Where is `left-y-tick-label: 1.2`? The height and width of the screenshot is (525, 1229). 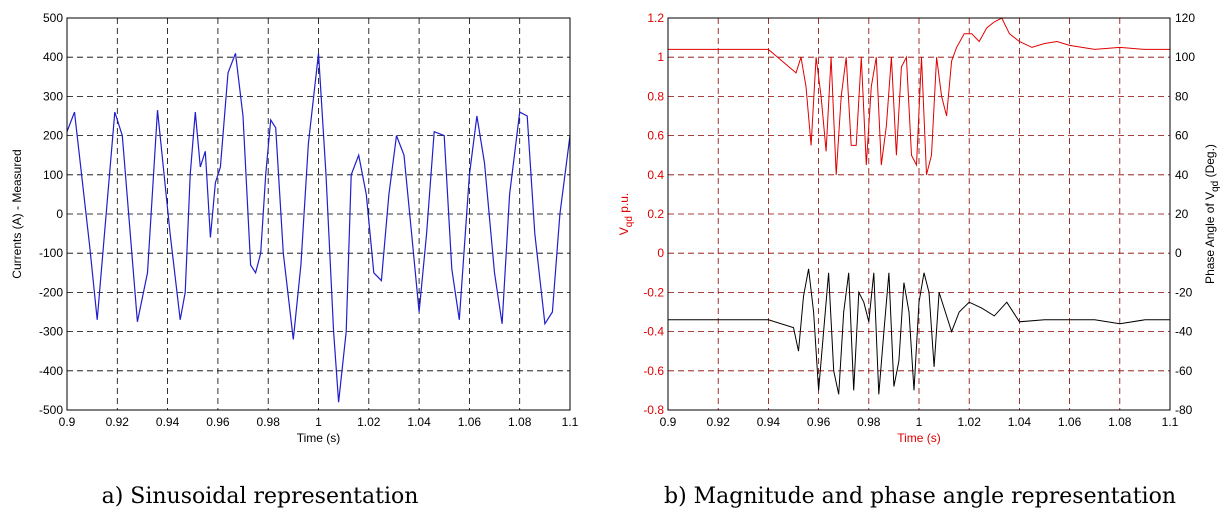 left-y-tick-label: 1.2 is located at coordinates (655, 18).